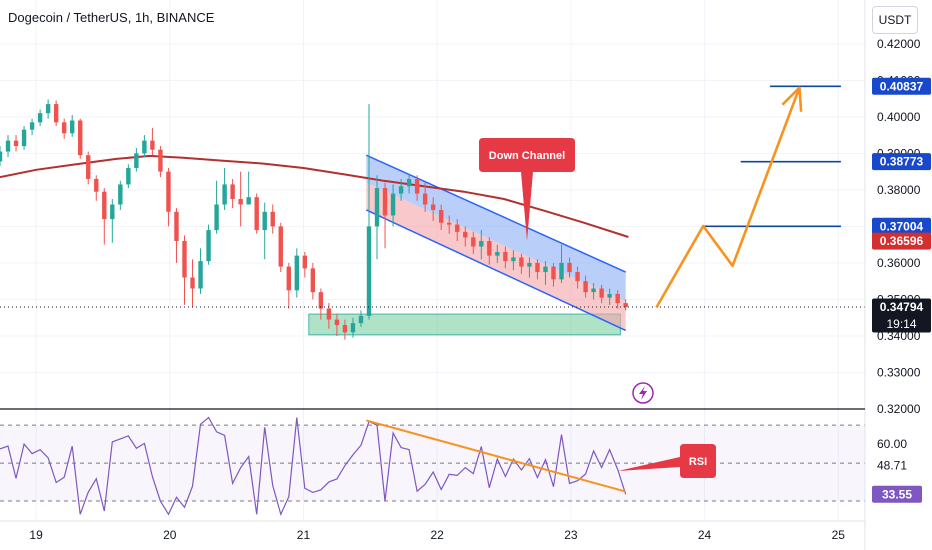 This screenshot has width=932, height=550. I want to click on price-tag-label: 0.38773, so click(902, 162).